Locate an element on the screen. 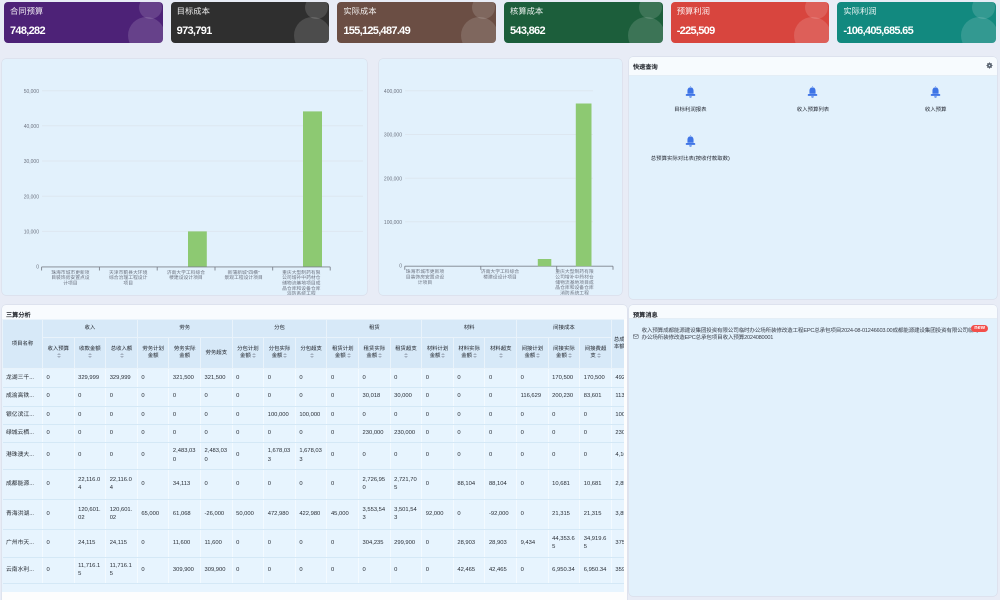 This screenshot has width=1000, height=600. svg-text: 20,000 is located at coordinates (32, 197).